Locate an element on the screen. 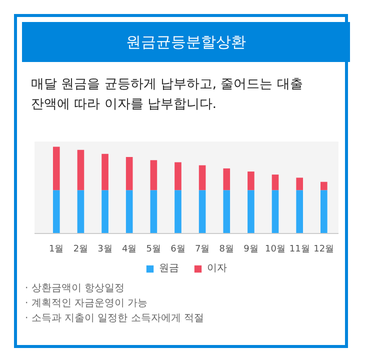 The image size is (368, 364). x-tick-label: 8월 is located at coordinates (226, 249).